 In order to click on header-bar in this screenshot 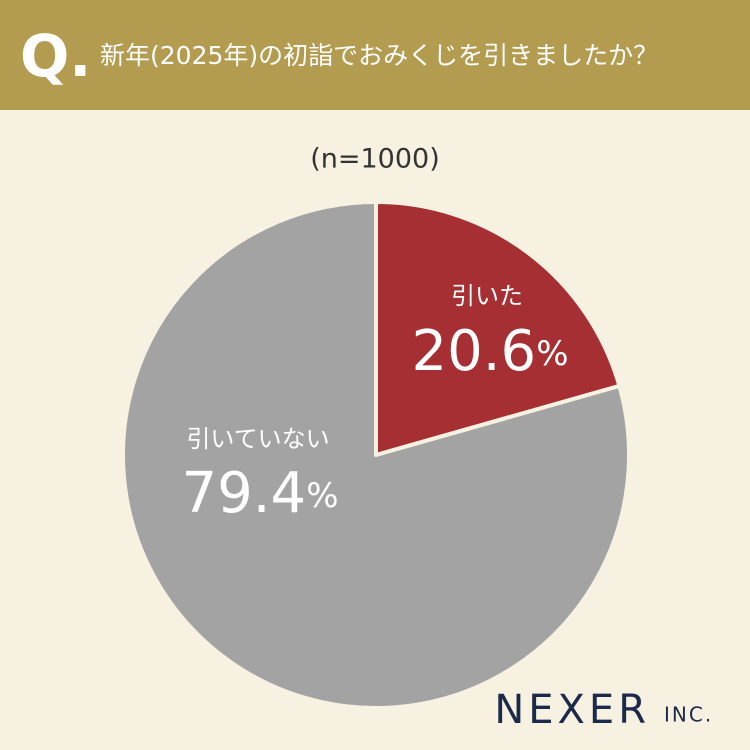, I will do `click(375, 55)`.